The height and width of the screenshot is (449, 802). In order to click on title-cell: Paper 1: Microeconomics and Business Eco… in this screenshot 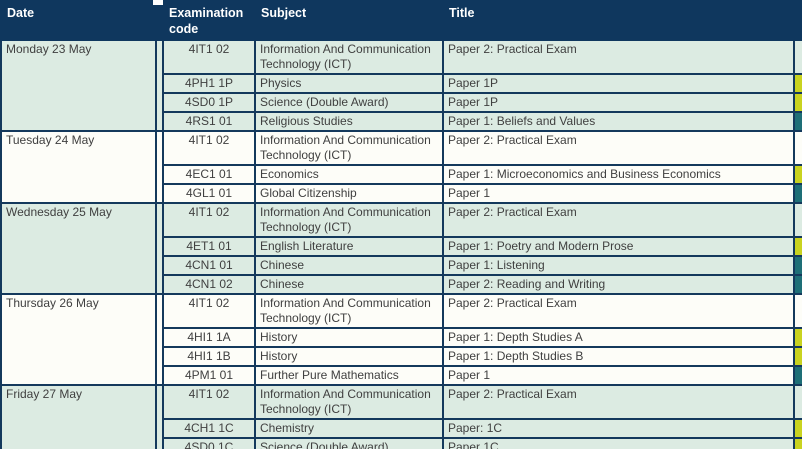, I will do `click(618, 174)`.